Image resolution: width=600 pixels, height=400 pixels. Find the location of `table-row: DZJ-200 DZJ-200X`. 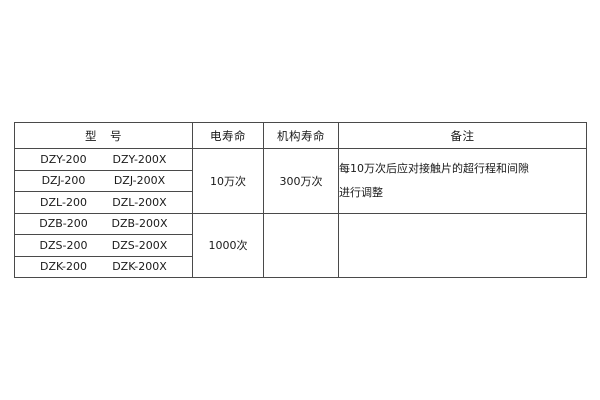

table-row: DZJ-200 DZJ-200X is located at coordinates (300, 180).